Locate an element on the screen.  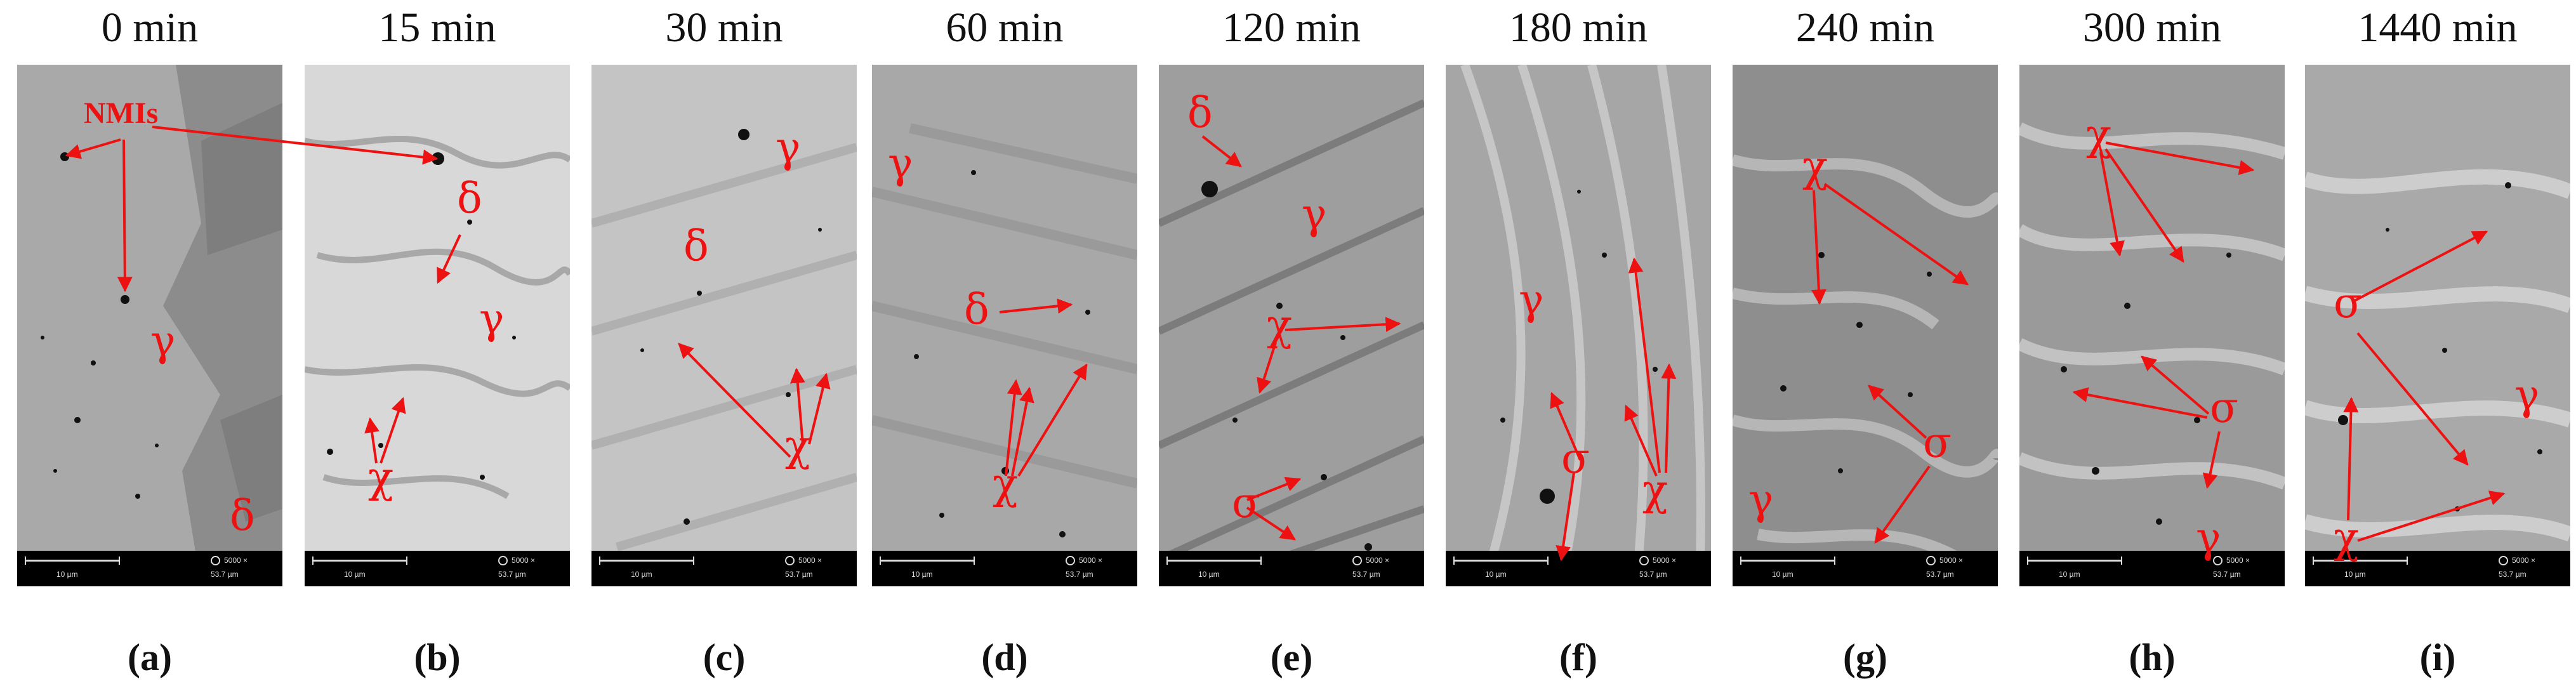
panel-letter: (c) is located at coordinates (724, 657).